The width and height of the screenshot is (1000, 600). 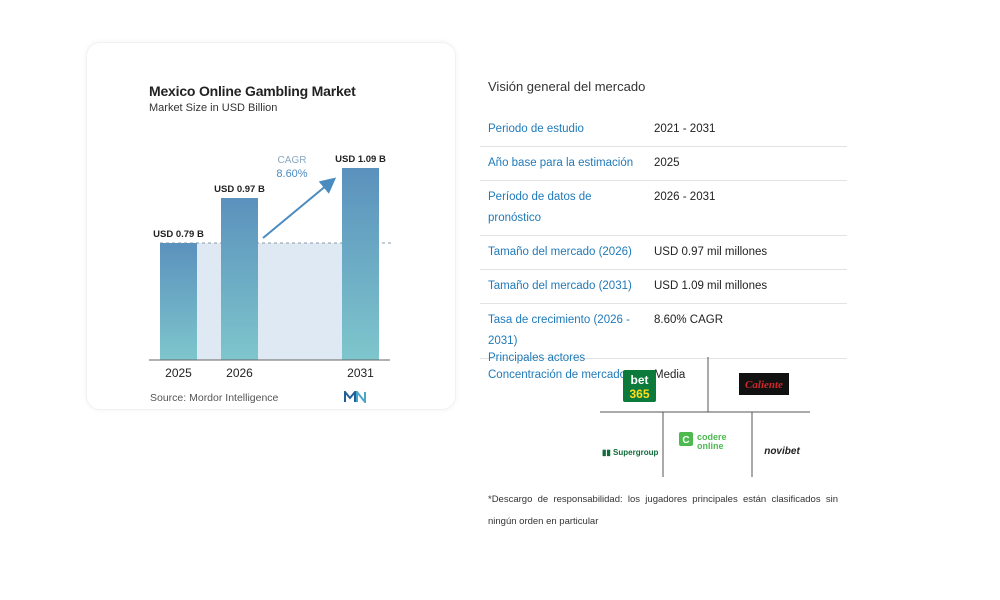 I want to click on svg-text: novibet, so click(x=782, y=451).